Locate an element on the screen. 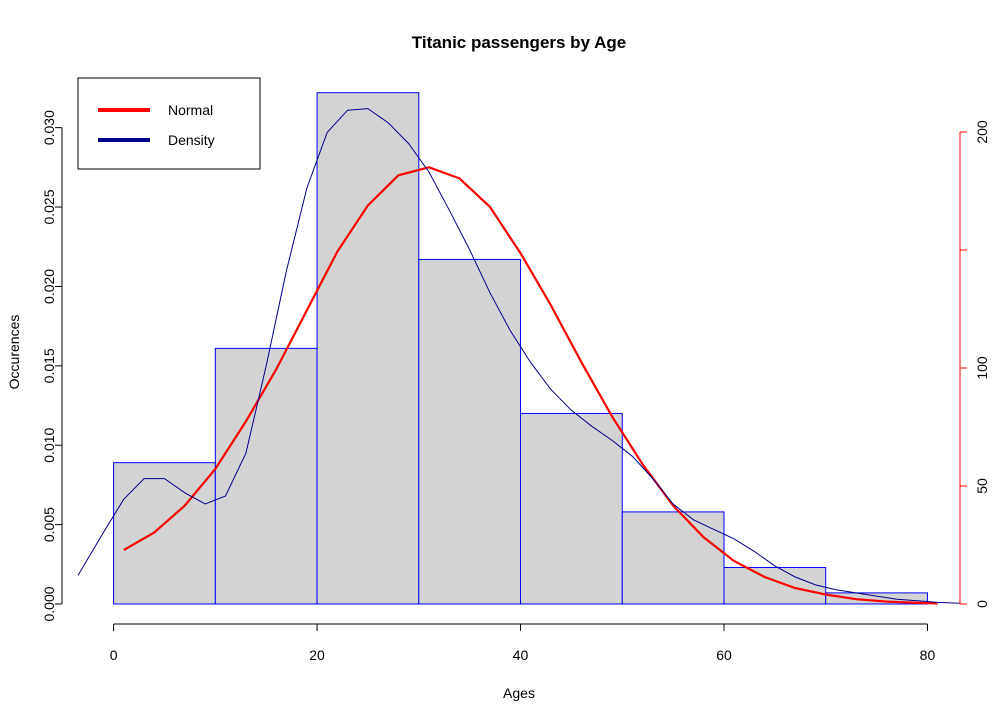  legend: Normal Density is located at coordinates (169, 123).